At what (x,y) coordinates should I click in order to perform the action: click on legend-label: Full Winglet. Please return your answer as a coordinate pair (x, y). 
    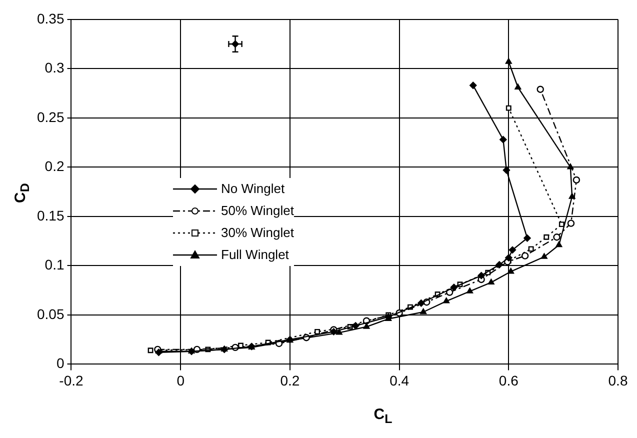
    Looking at the image, I should click on (255, 255).